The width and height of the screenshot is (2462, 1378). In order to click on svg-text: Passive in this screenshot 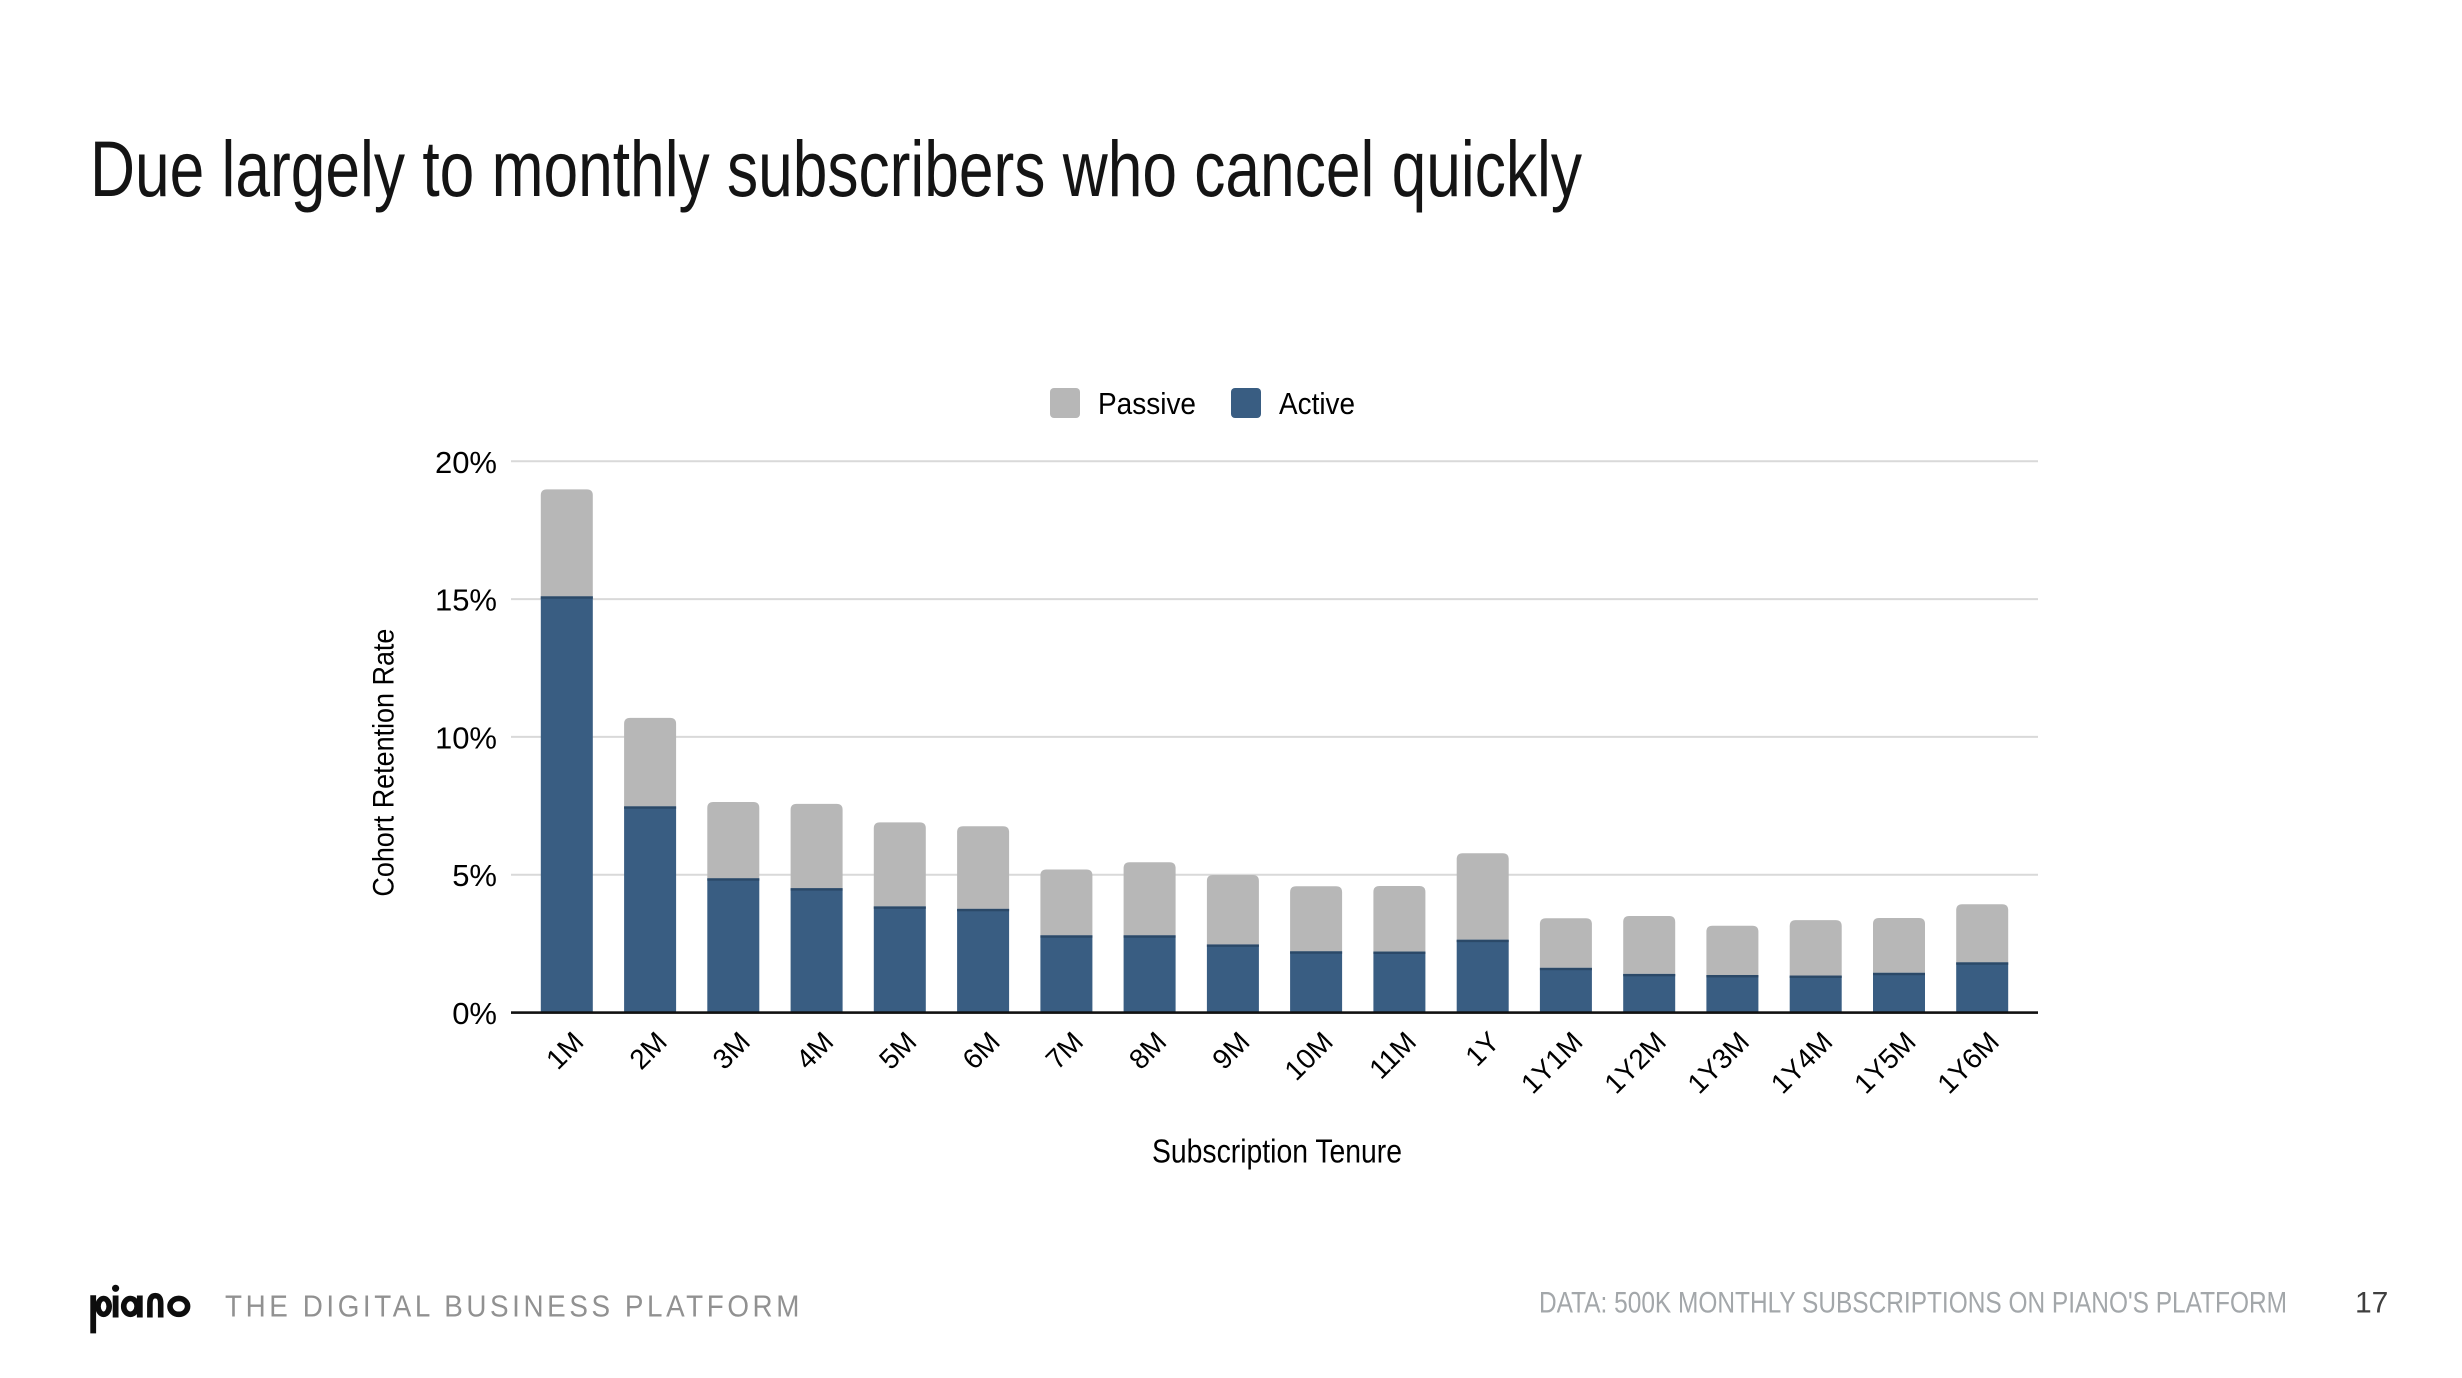, I will do `click(1147, 403)`.